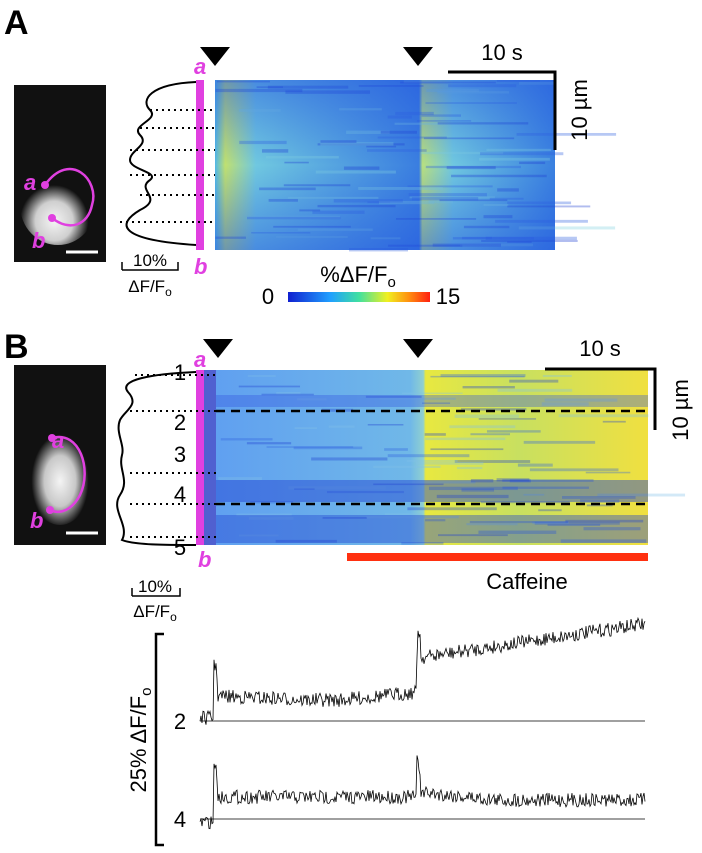 Image resolution: width=702 pixels, height=853 pixels. What do you see at coordinates (180, 494) in the screenshot?
I see `region-label: 4` at bounding box center [180, 494].